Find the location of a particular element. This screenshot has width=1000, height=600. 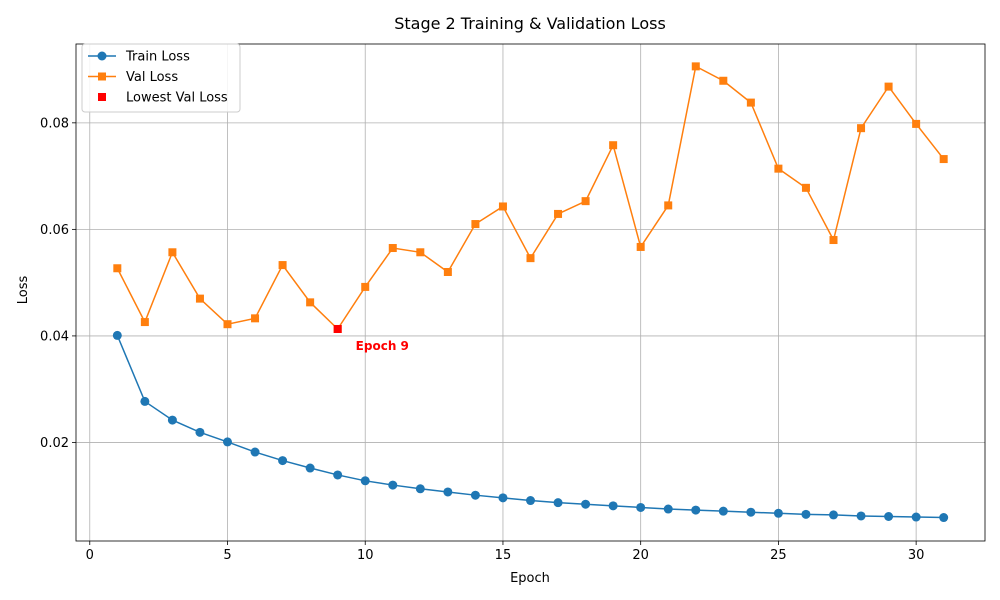

legend-marker-val-loss is located at coordinates (102, 76).